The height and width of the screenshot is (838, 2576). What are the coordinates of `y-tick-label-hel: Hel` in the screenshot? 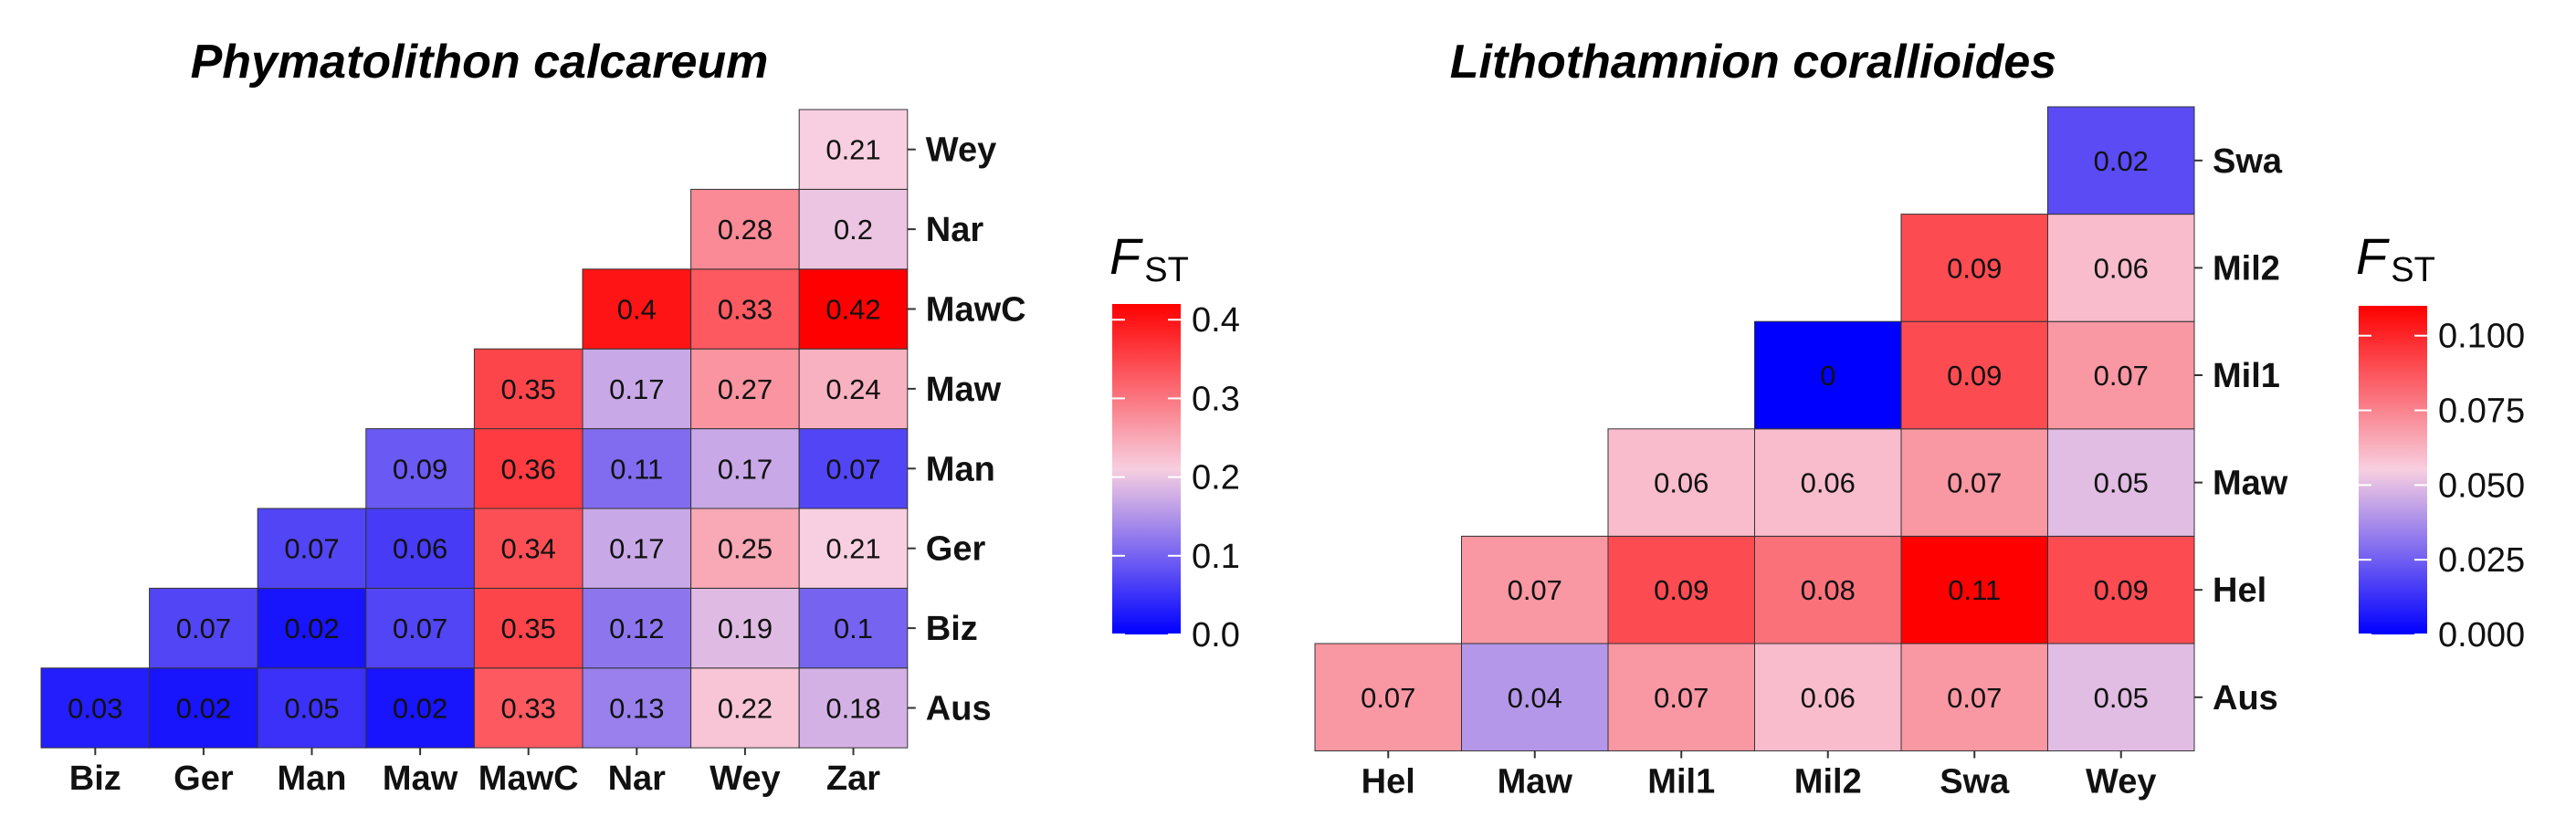 It's located at (2239, 590).